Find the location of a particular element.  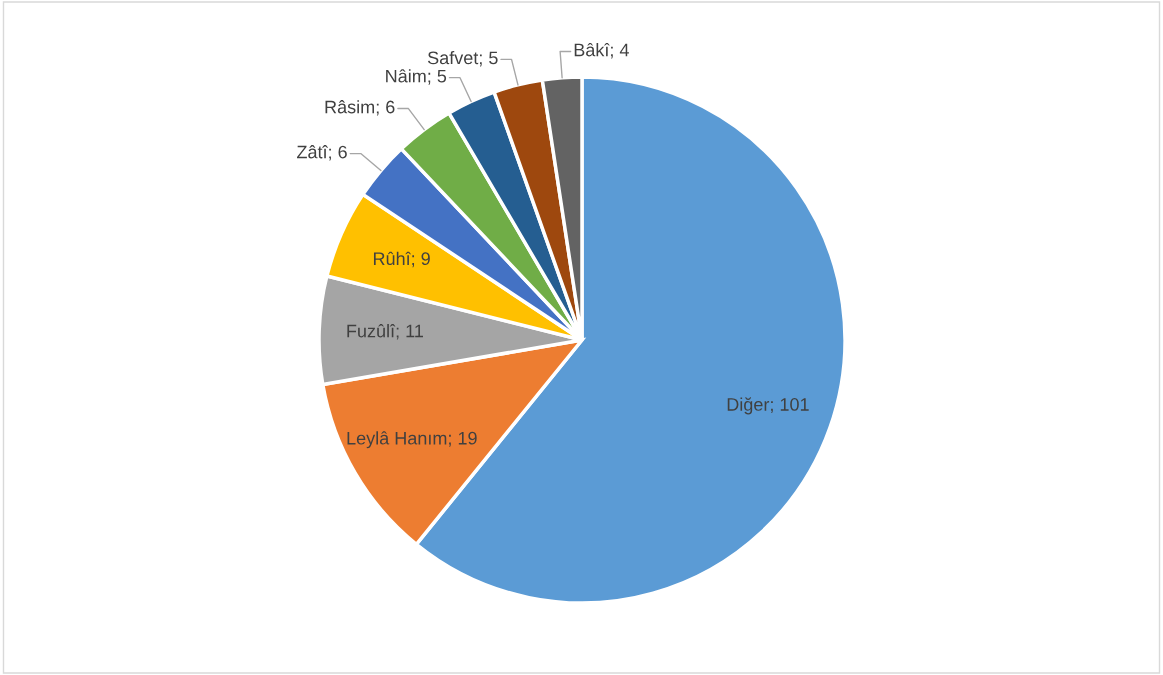

slice-label: Rûhî; 9 is located at coordinates (401, 259).